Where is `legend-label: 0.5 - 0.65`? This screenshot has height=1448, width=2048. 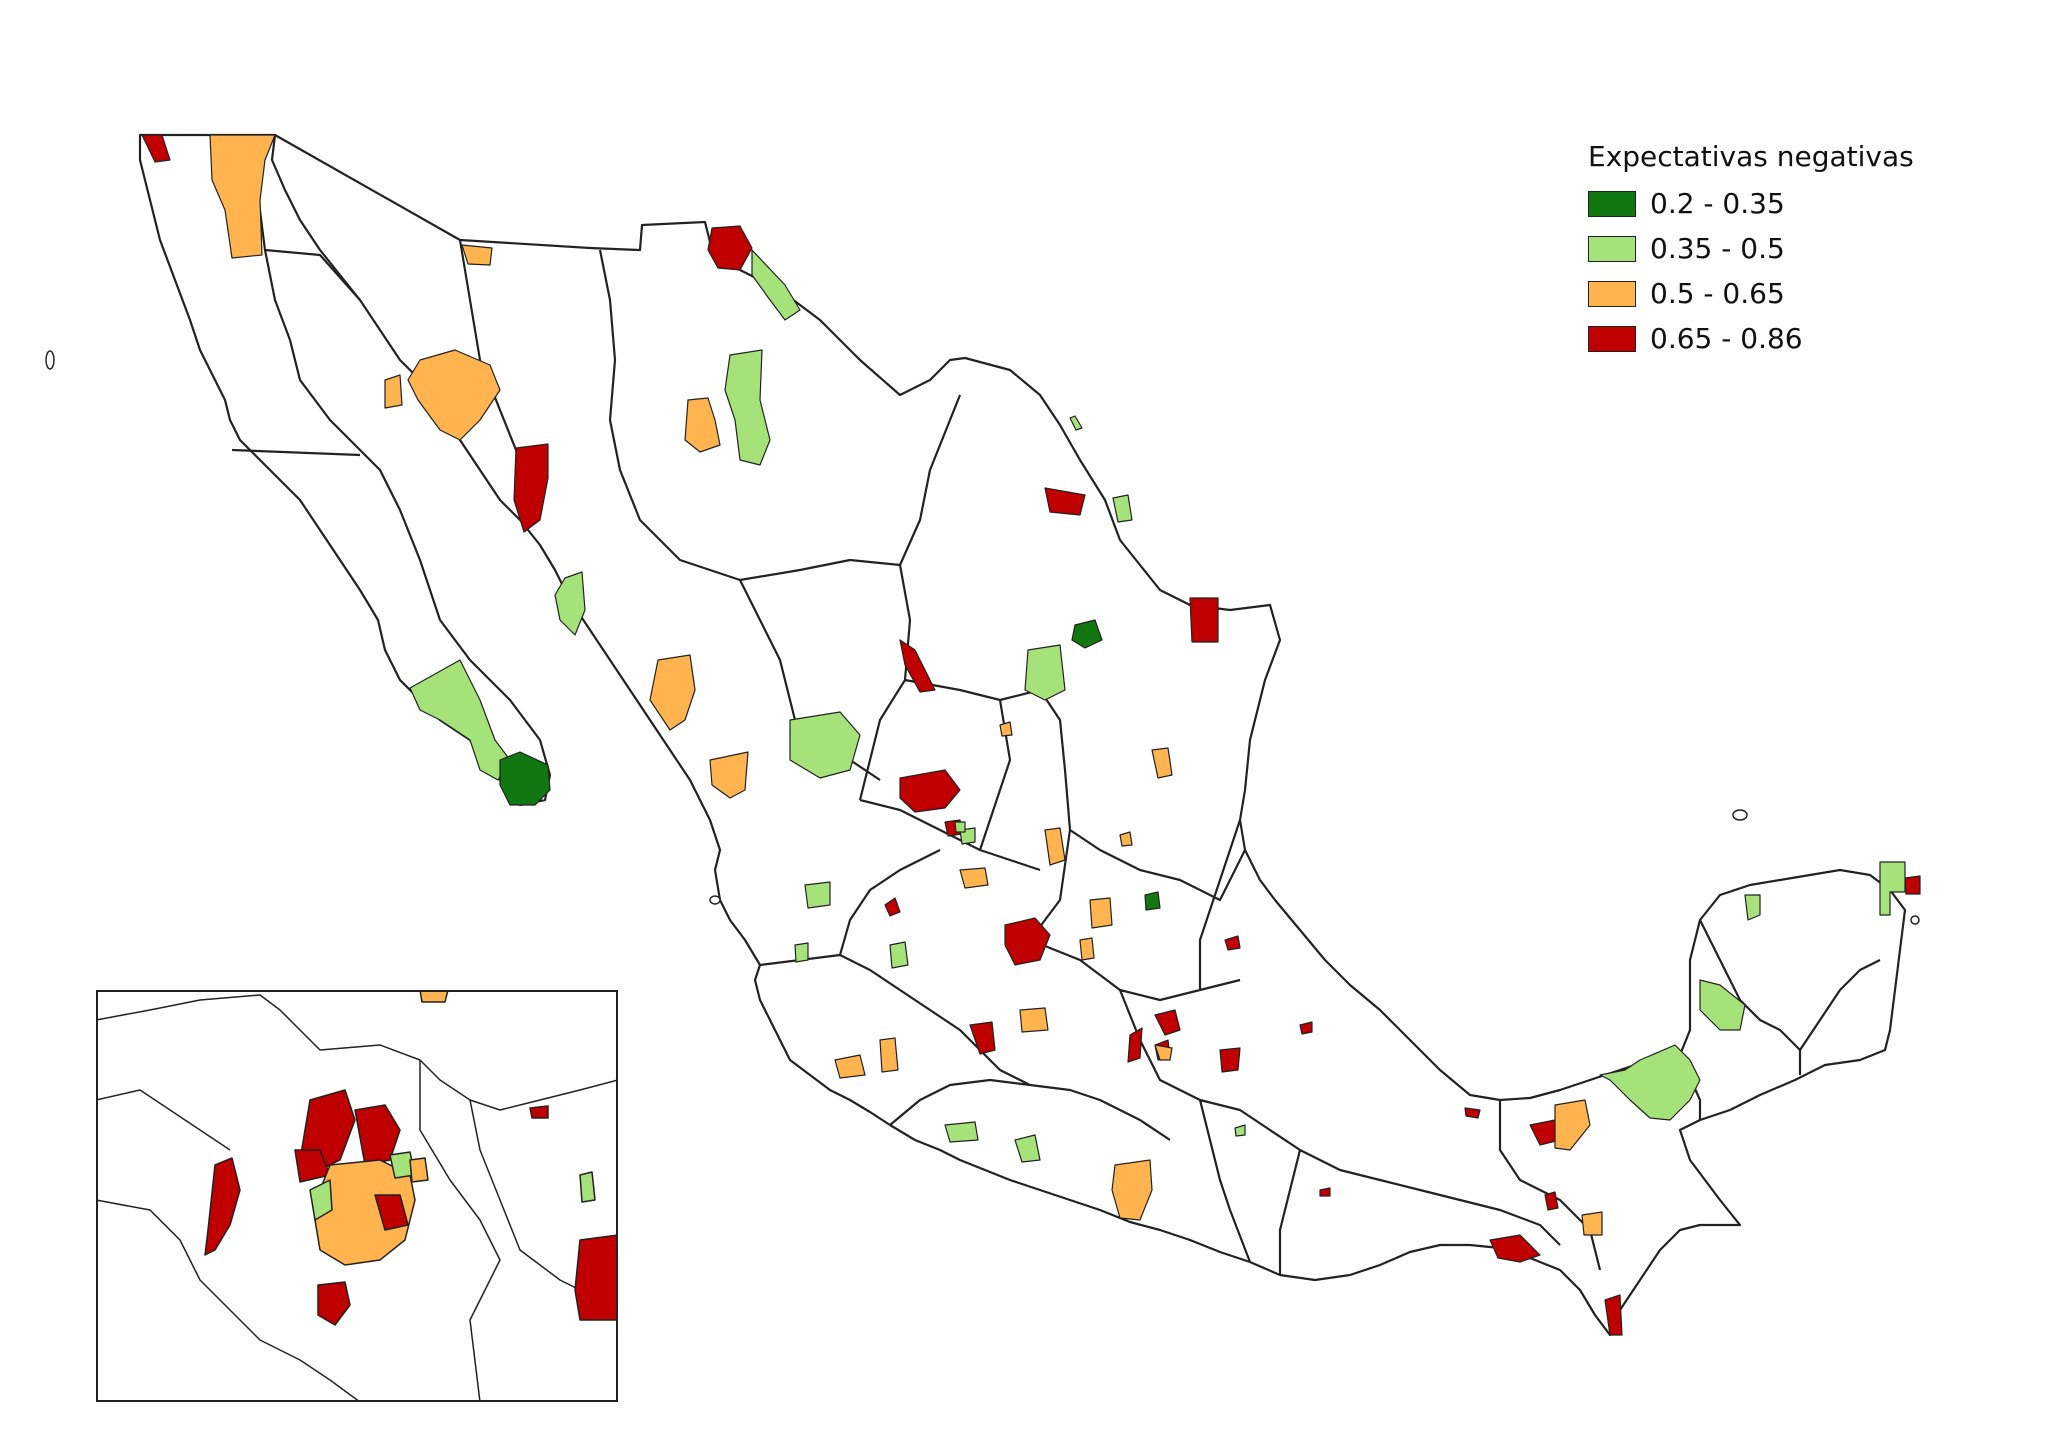
legend-label: 0.5 - 0.65 is located at coordinates (1717, 293).